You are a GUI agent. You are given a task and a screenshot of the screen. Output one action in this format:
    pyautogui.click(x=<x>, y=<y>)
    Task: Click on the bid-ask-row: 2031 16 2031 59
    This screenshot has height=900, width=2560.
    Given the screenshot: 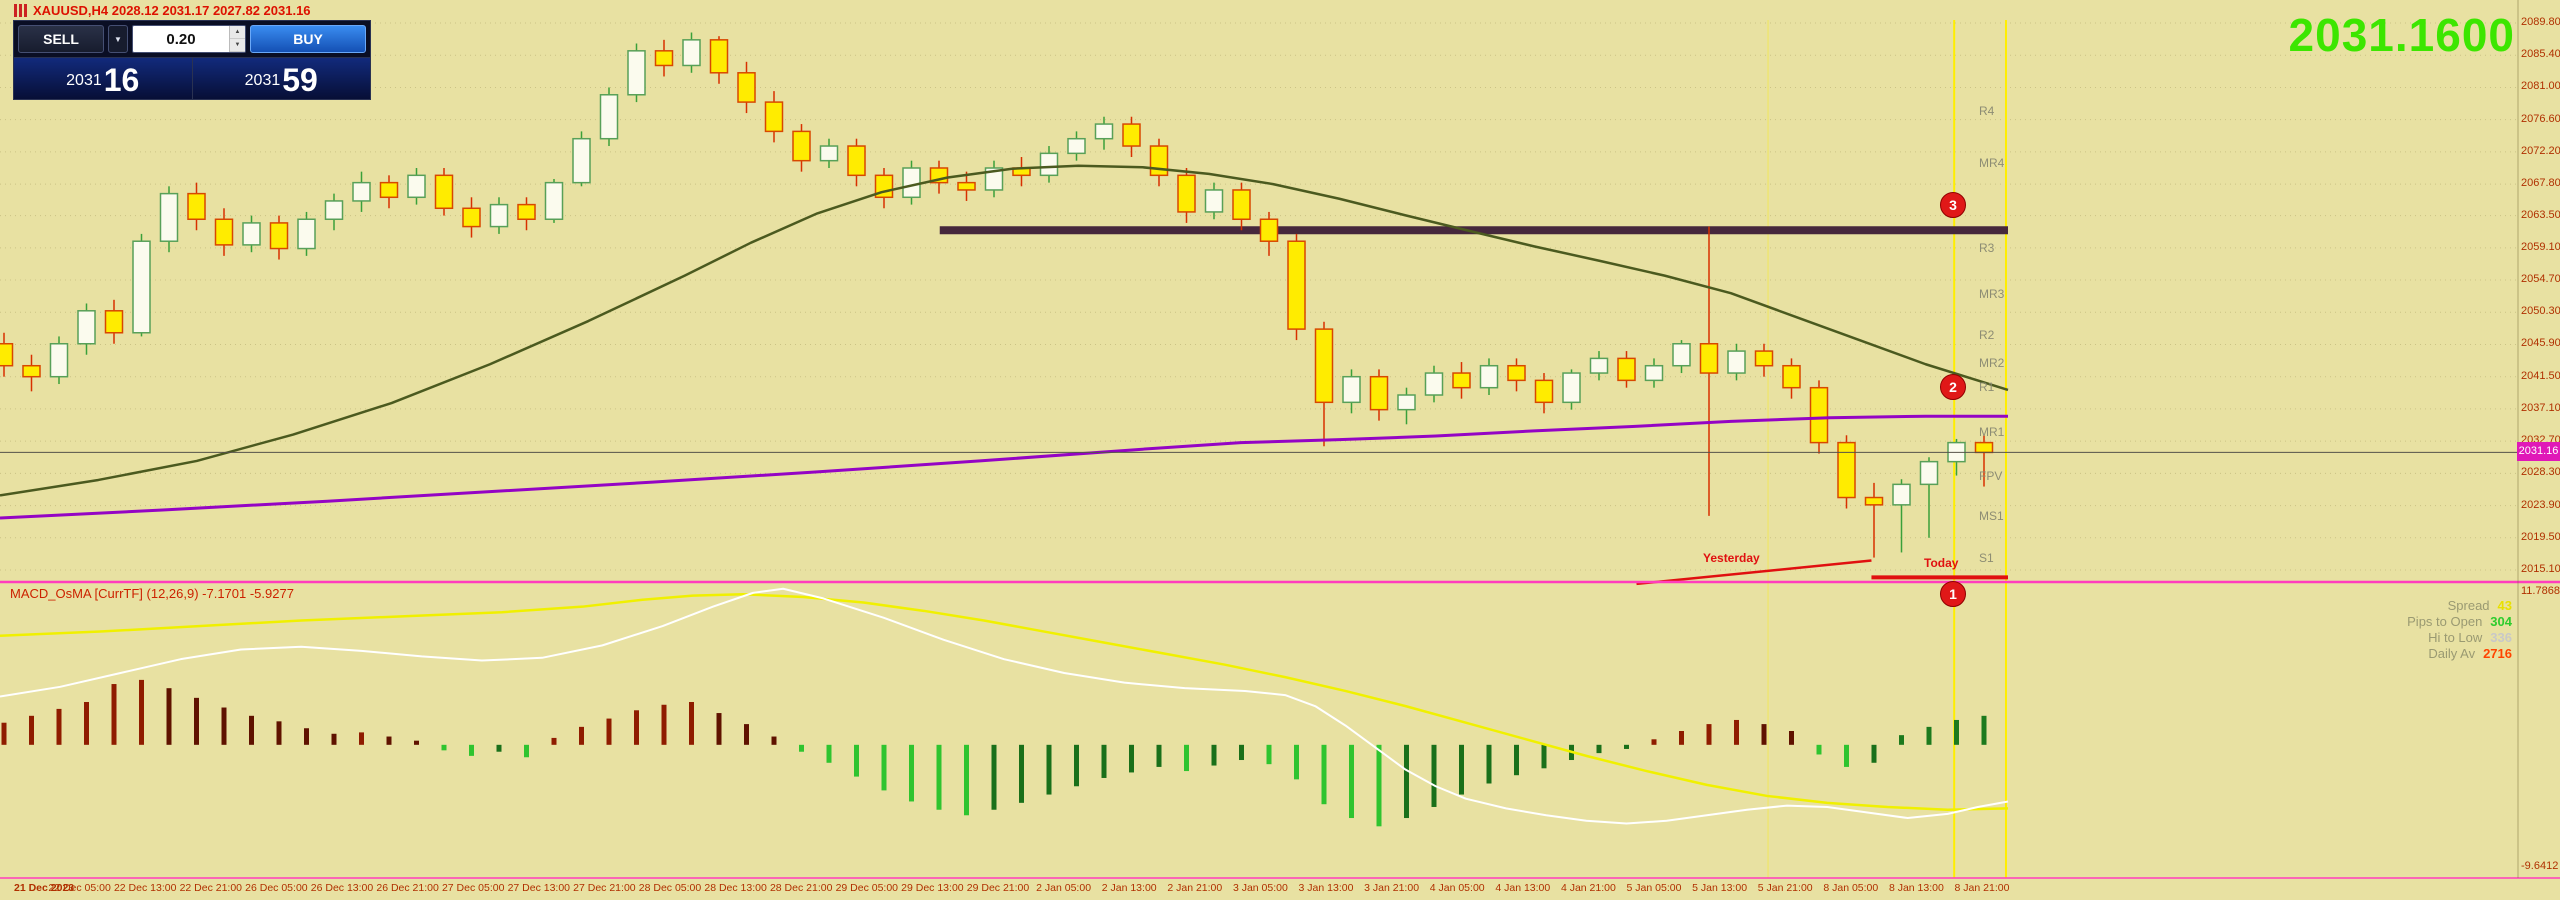 What is the action you would take?
    pyautogui.click(x=192, y=78)
    